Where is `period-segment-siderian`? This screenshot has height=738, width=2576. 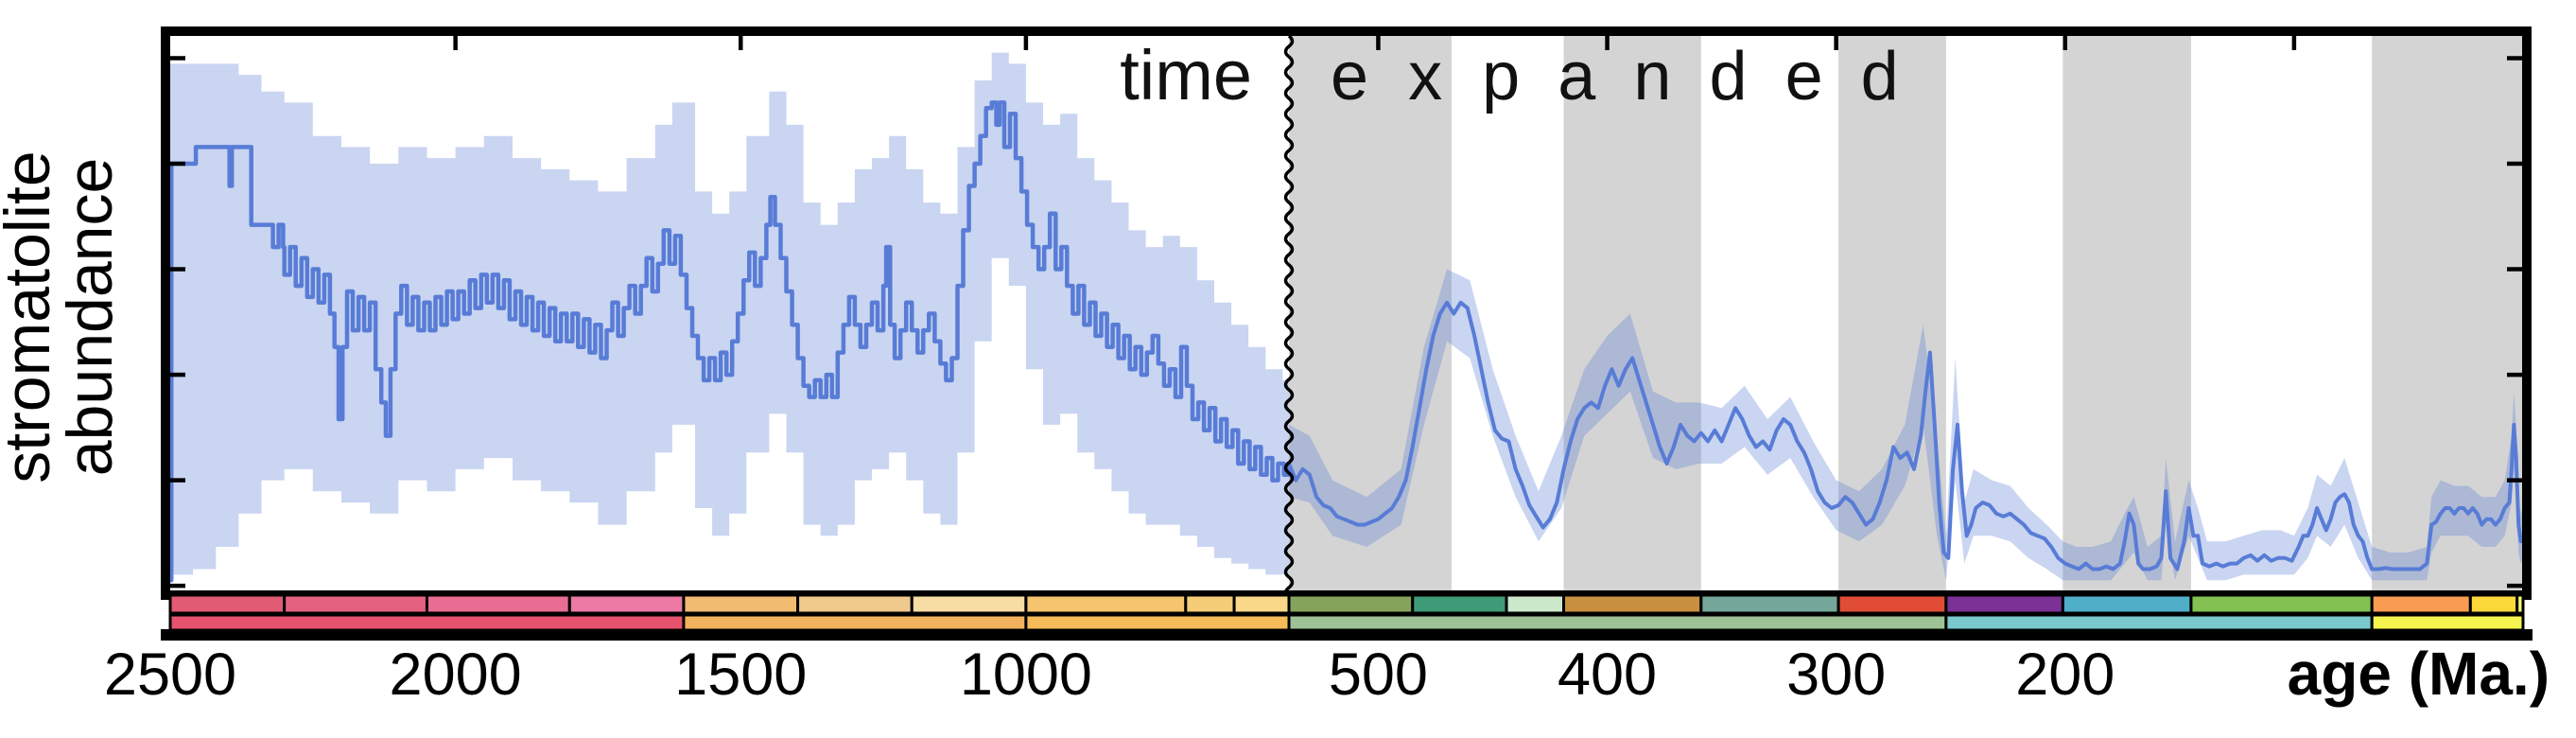 period-segment-siderian is located at coordinates (227, 604).